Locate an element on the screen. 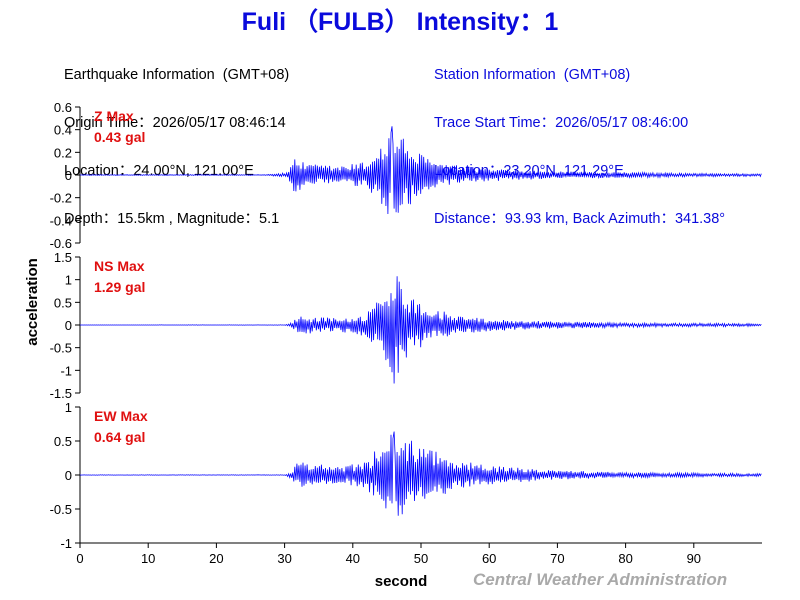  y-tick-label: -1.5 is located at coordinates (61, 393).